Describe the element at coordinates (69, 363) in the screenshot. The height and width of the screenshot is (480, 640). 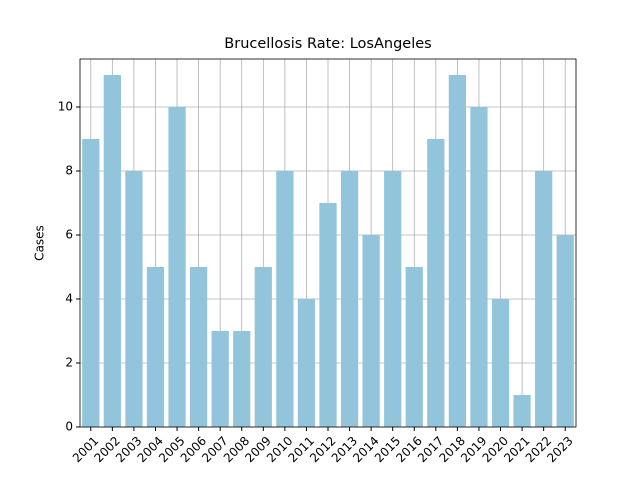
I see `y-tick-label: 2` at that location.